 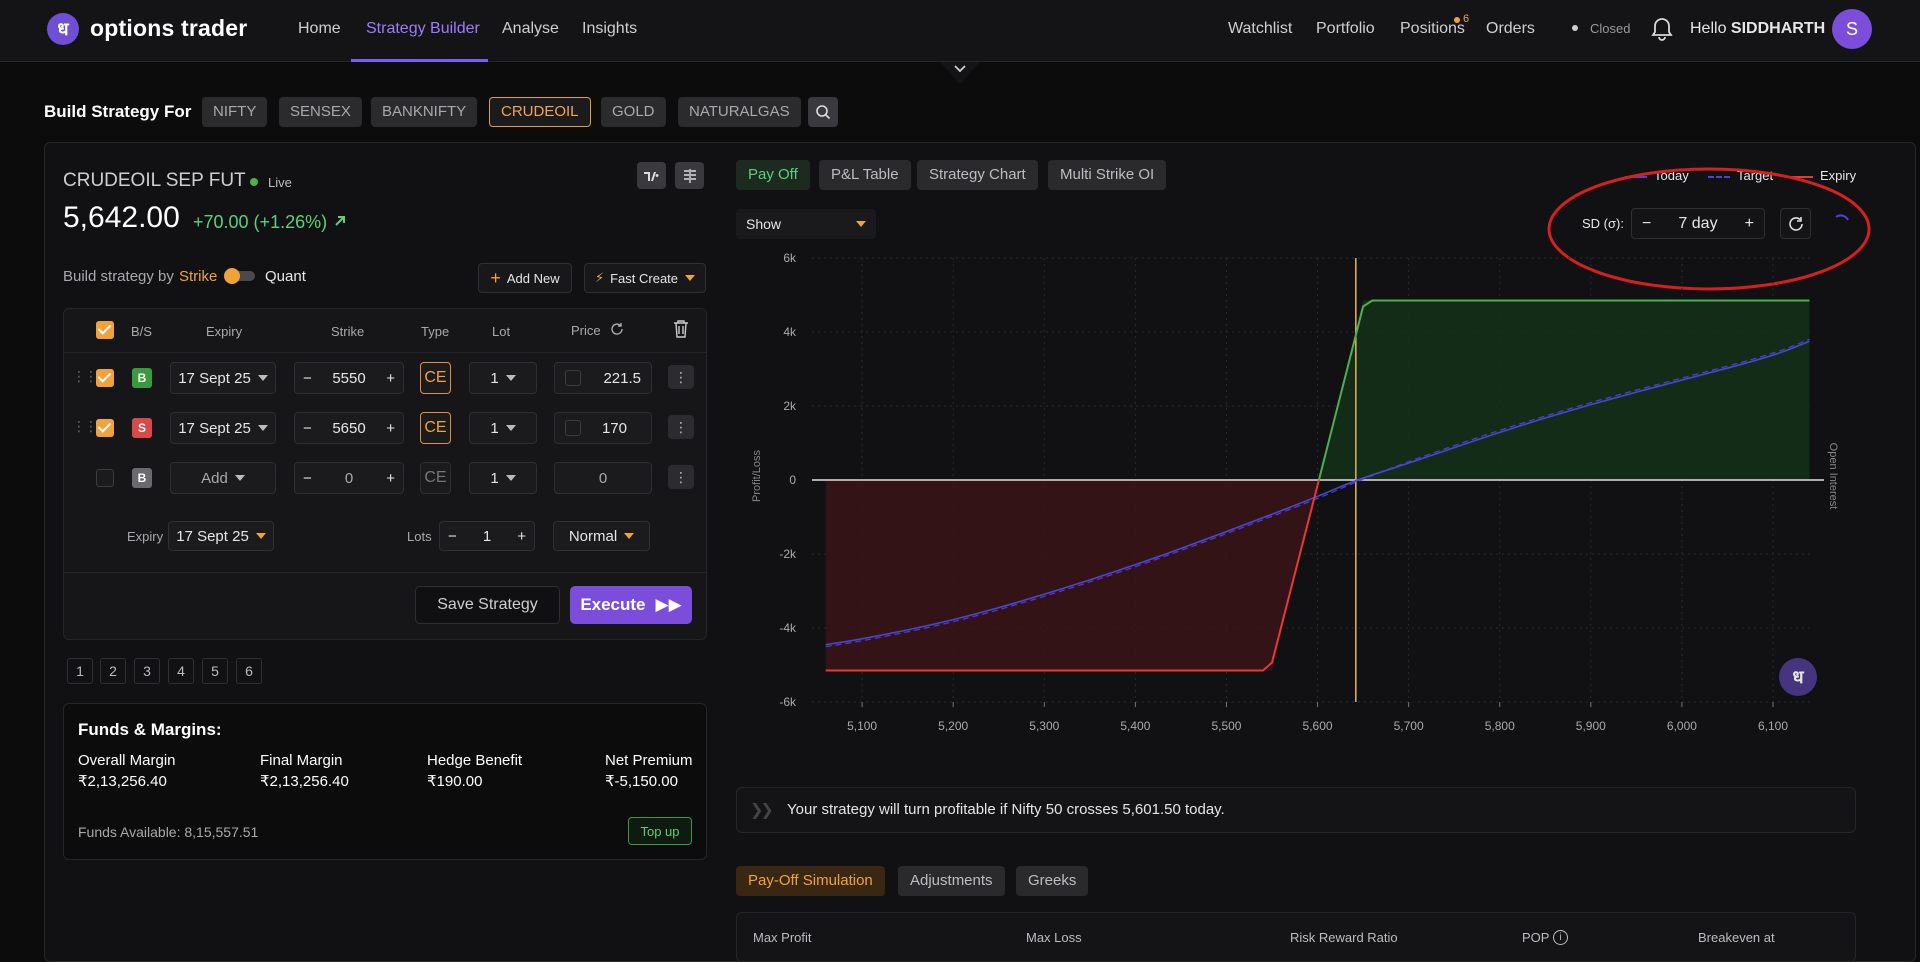 What do you see at coordinates (617, 329) in the screenshot?
I see `refresh-price-icon` at bounding box center [617, 329].